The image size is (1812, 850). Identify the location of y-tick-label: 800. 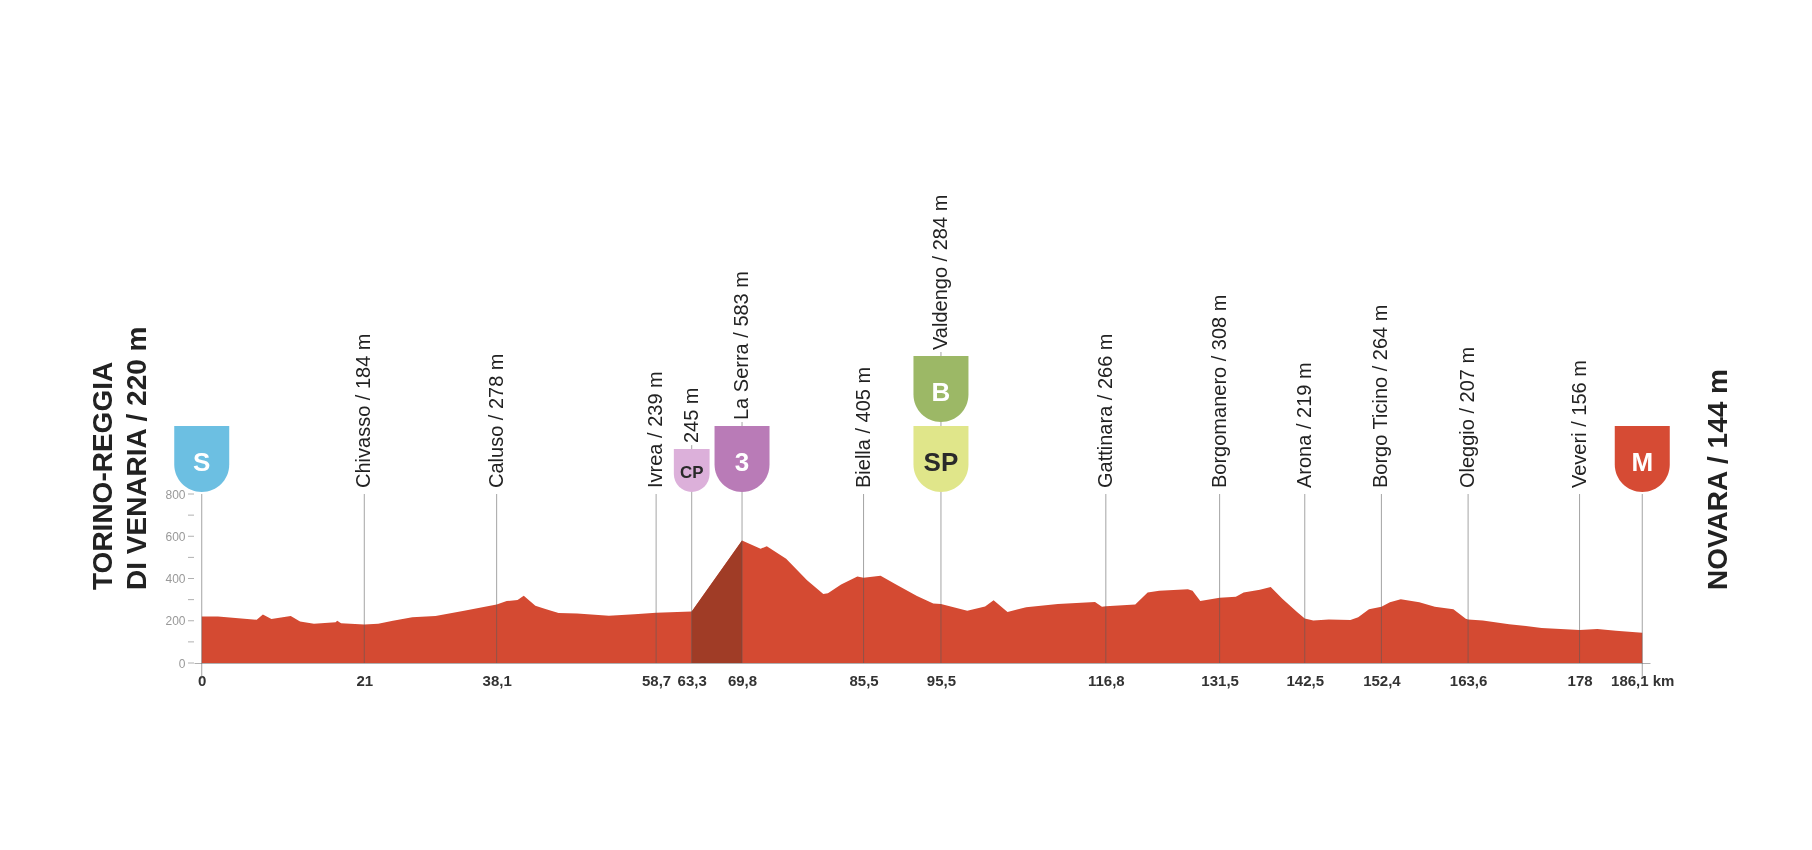
(175, 494).